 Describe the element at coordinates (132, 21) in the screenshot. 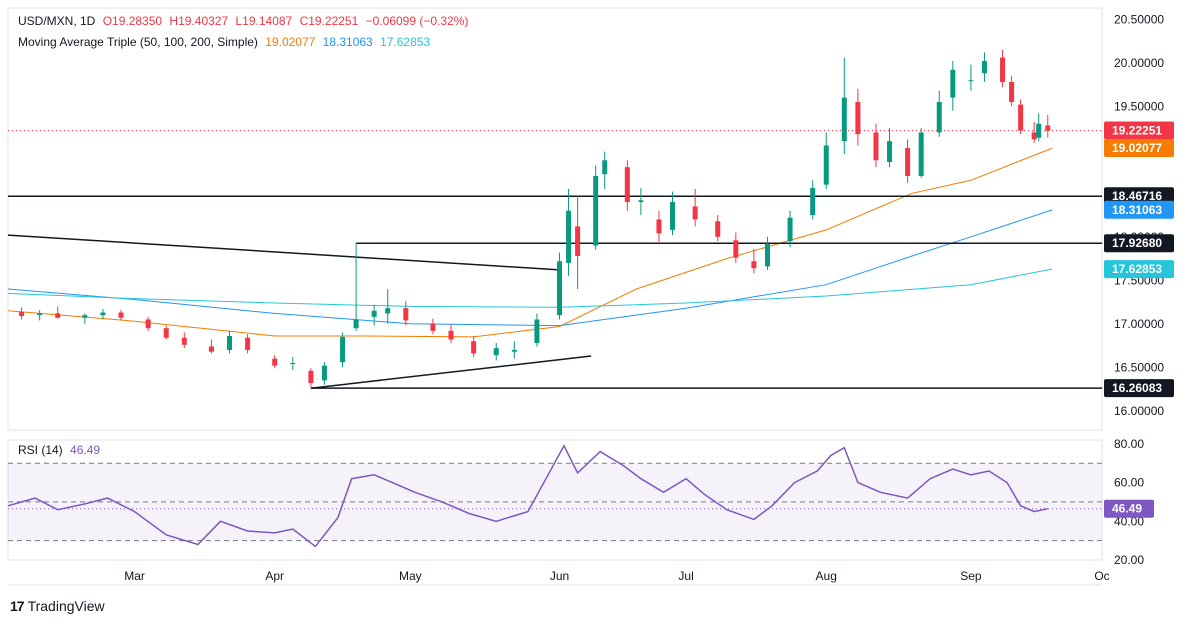

I see `open-value: O19.28350` at that location.